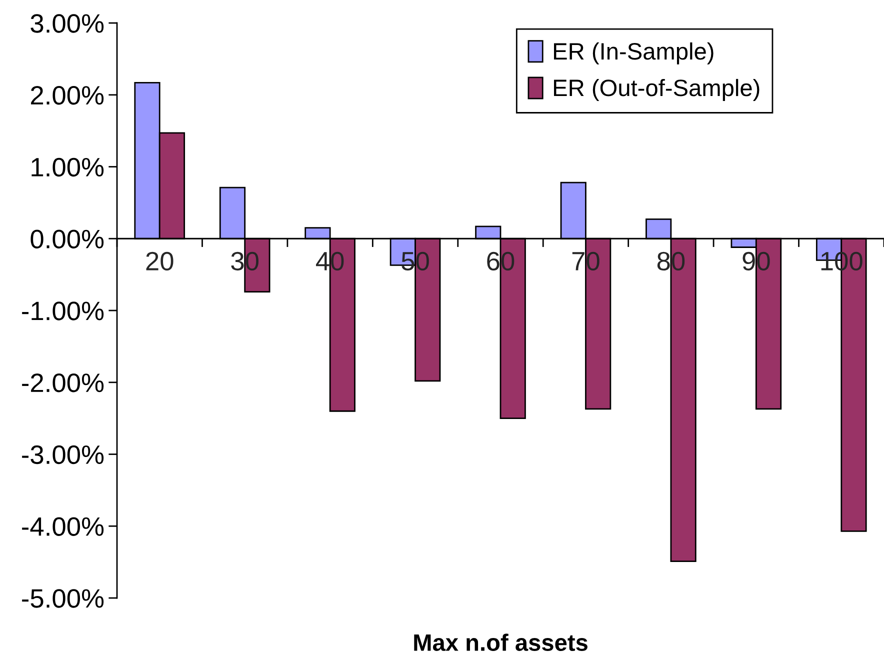 This screenshot has width=884, height=660. What do you see at coordinates (244, 261) in the screenshot?
I see `x-tick-label: 30` at bounding box center [244, 261].